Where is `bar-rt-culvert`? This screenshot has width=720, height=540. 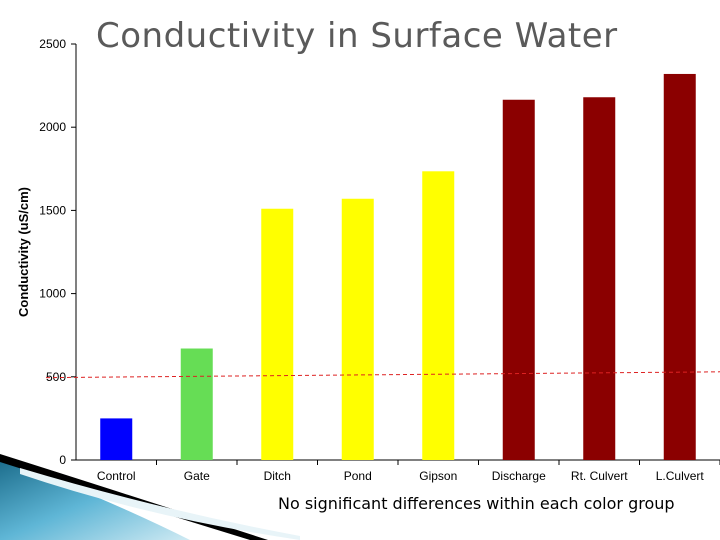 bar-rt-culvert is located at coordinates (599, 279).